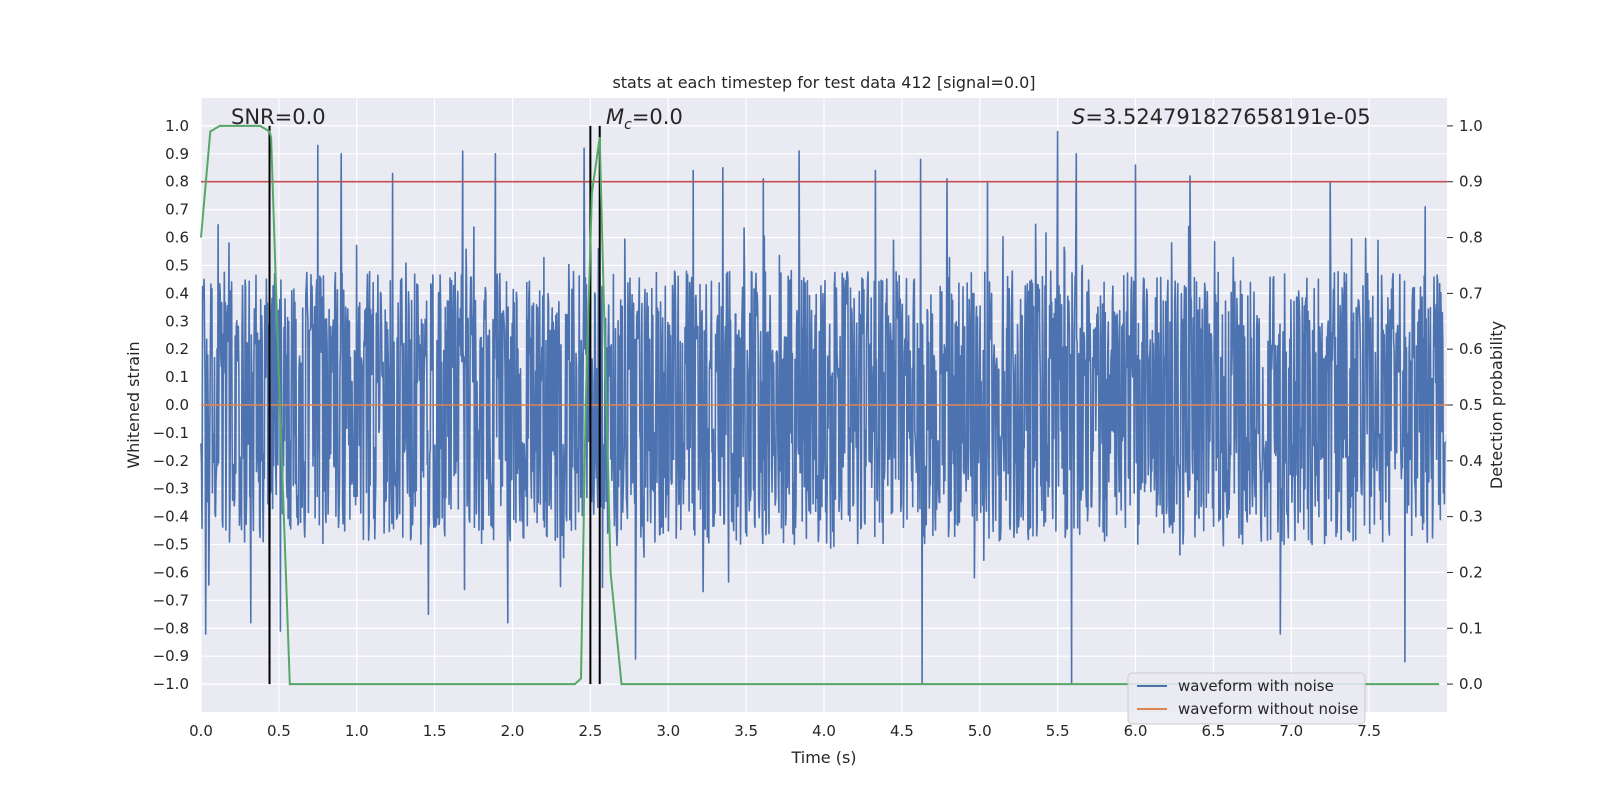  Describe the element at coordinates (171, 572) in the screenshot. I see `y-tick-label: −0.6` at that location.